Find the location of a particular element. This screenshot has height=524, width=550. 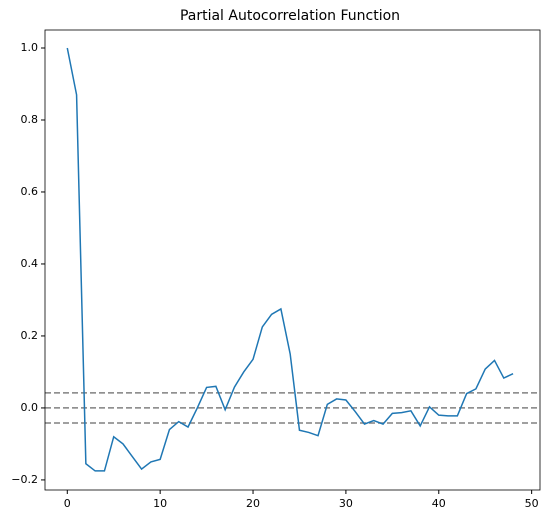

x-tick-label: 30 is located at coordinates (346, 503).